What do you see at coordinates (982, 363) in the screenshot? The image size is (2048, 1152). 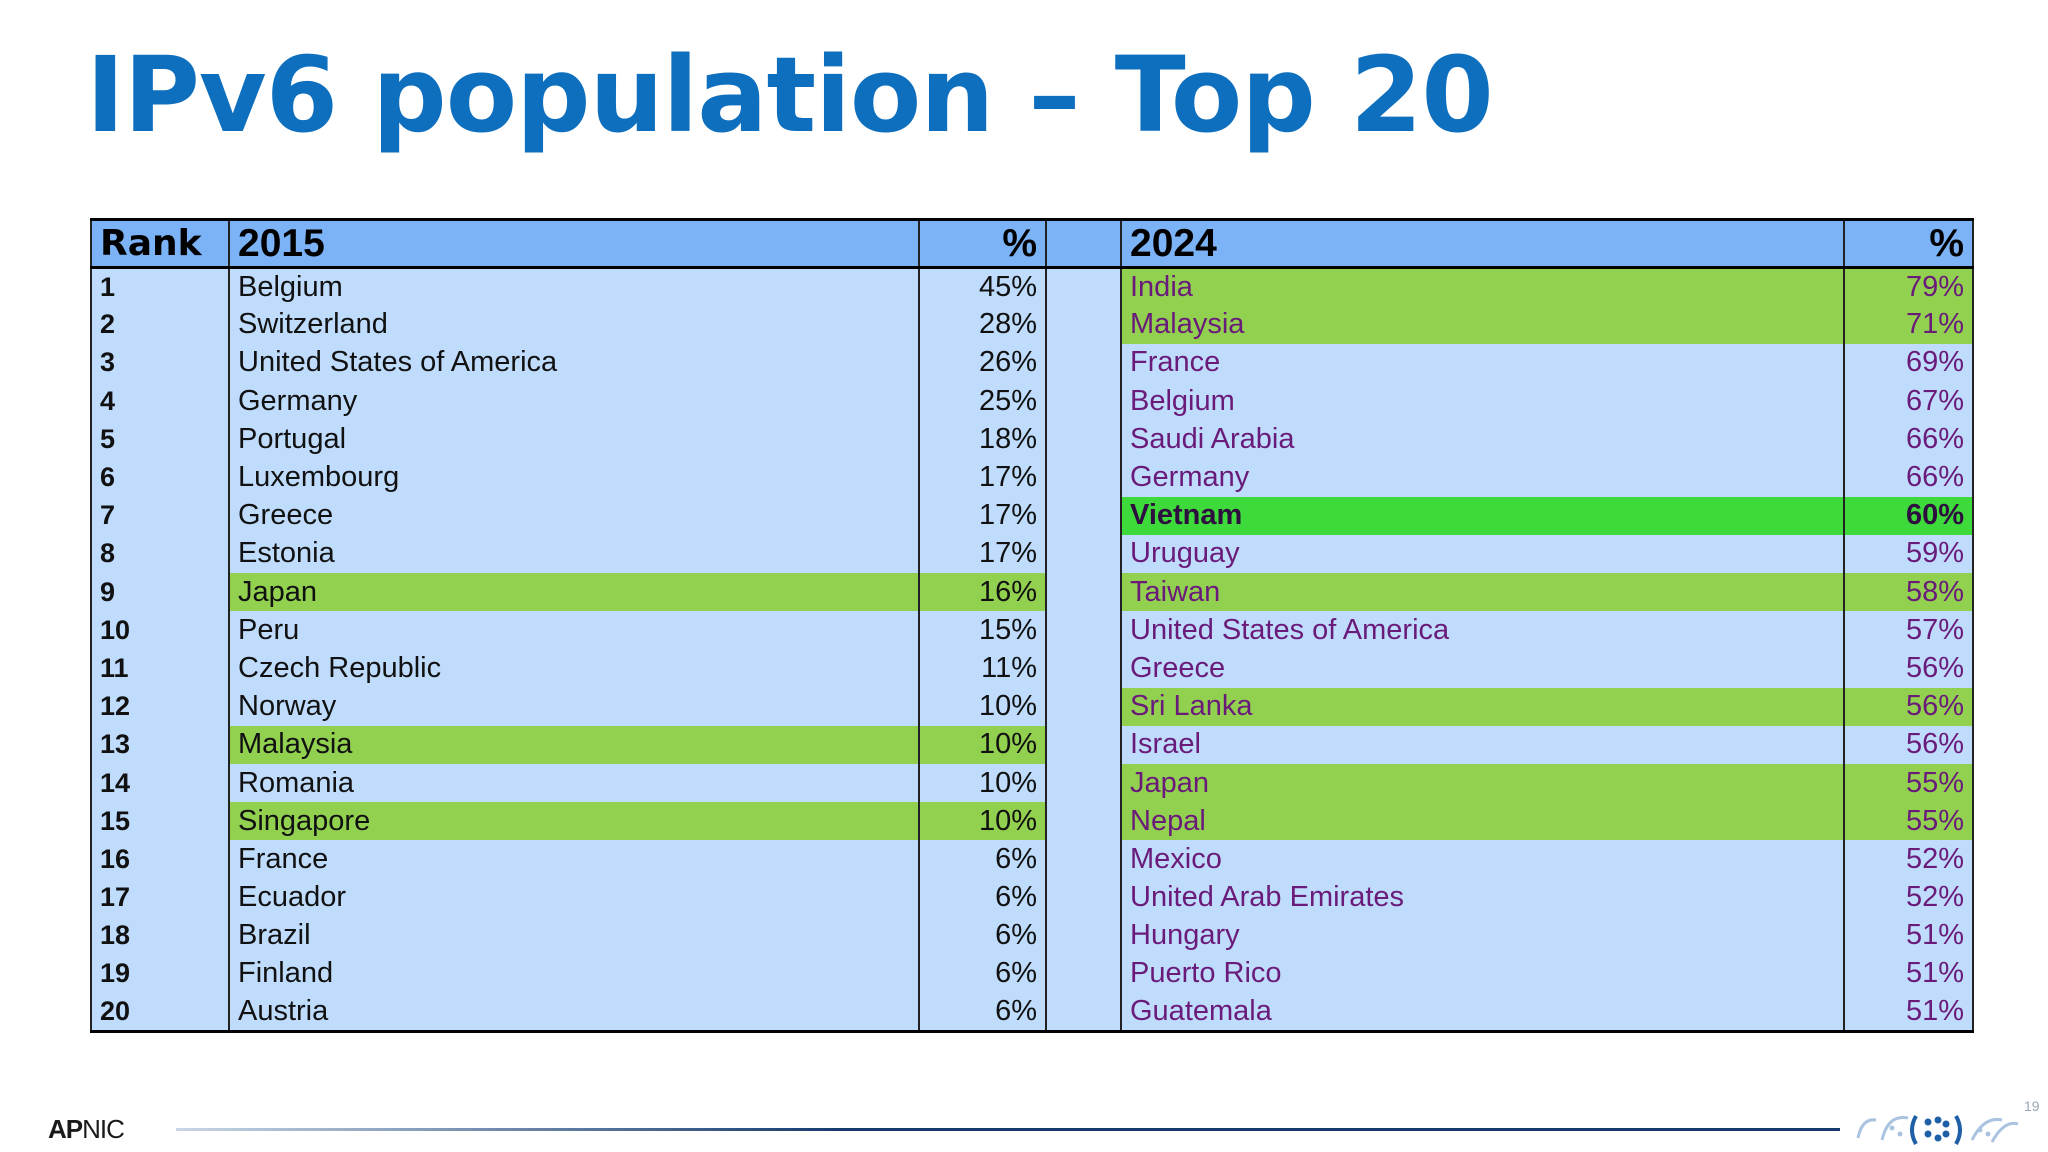 I see `pct-2015-cell: 26%` at bounding box center [982, 363].